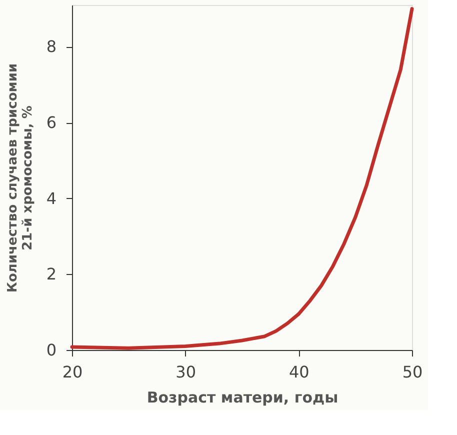 The width and height of the screenshot is (457, 435). Describe the element at coordinates (72, 372) in the screenshot. I see `x-tick-label: 20` at that location.